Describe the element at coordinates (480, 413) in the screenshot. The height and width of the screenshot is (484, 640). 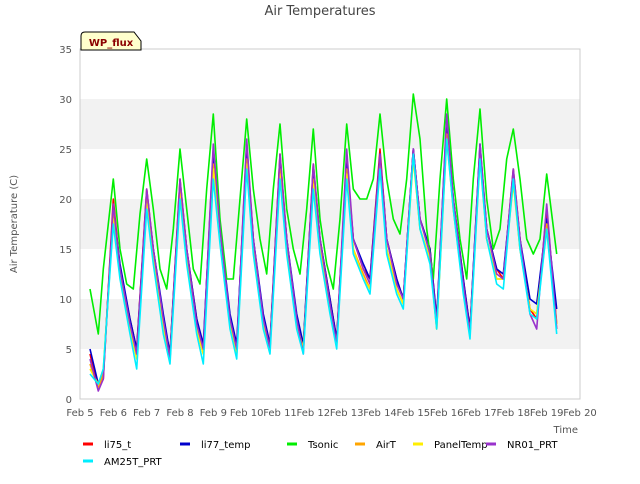
I see `x-tick-label: Feb 17` at that location.